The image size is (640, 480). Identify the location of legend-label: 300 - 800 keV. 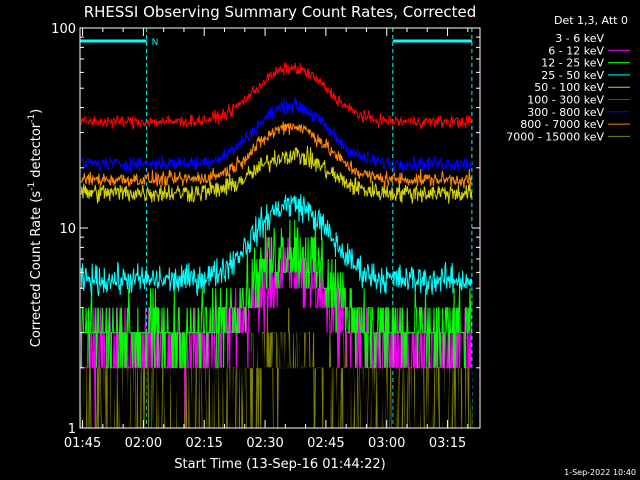
(565, 112).